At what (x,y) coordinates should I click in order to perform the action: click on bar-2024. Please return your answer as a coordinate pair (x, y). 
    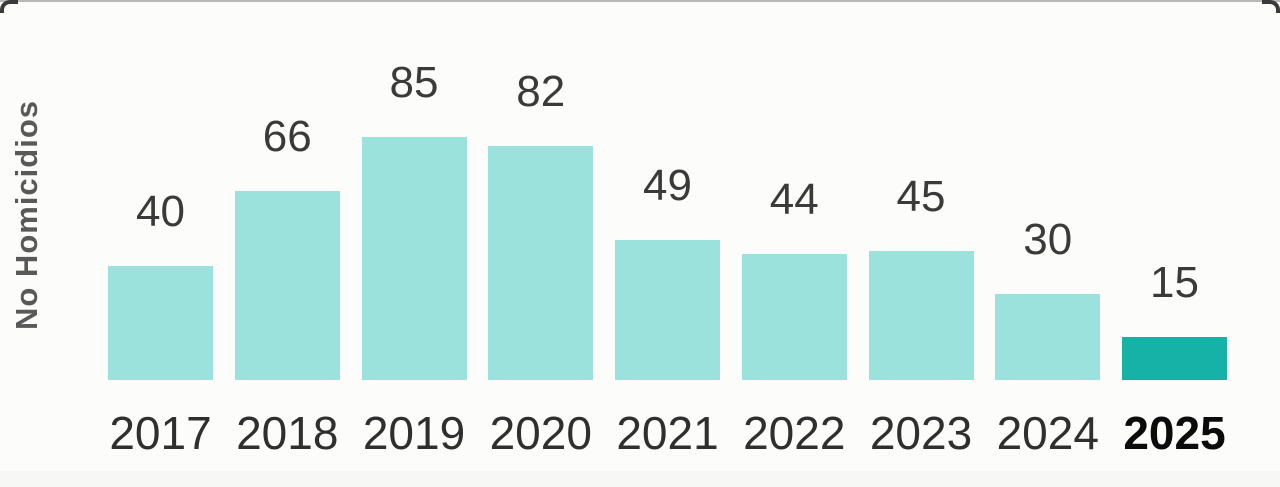
    Looking at the image, I should click on (1048, 337).